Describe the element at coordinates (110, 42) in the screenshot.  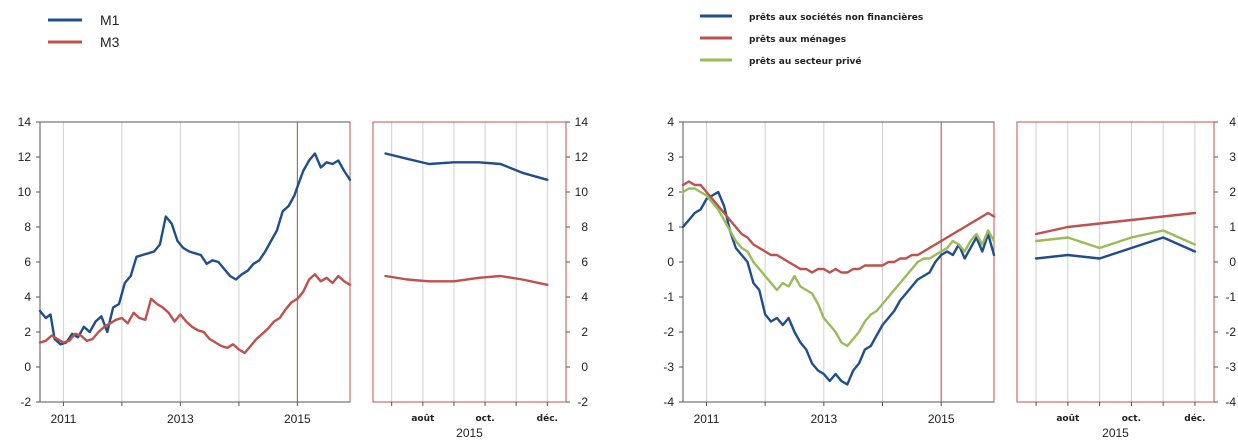
I see `legend-label: M3` at that location.